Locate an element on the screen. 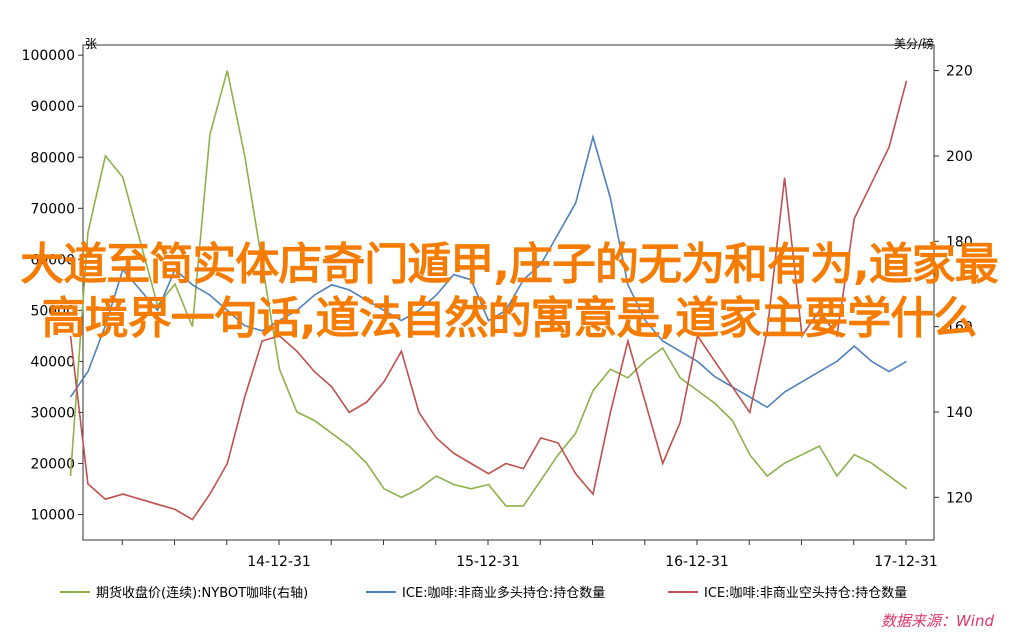  right-axis-unit: 美分/磅 is located at coordinates (914, 43).